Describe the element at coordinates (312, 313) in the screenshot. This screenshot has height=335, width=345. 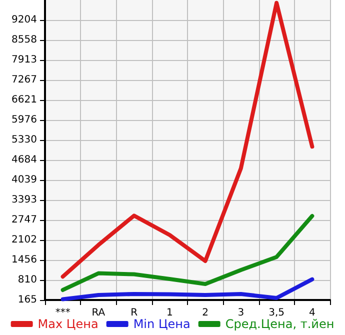
I see `x-tick-label: 4` at that location.